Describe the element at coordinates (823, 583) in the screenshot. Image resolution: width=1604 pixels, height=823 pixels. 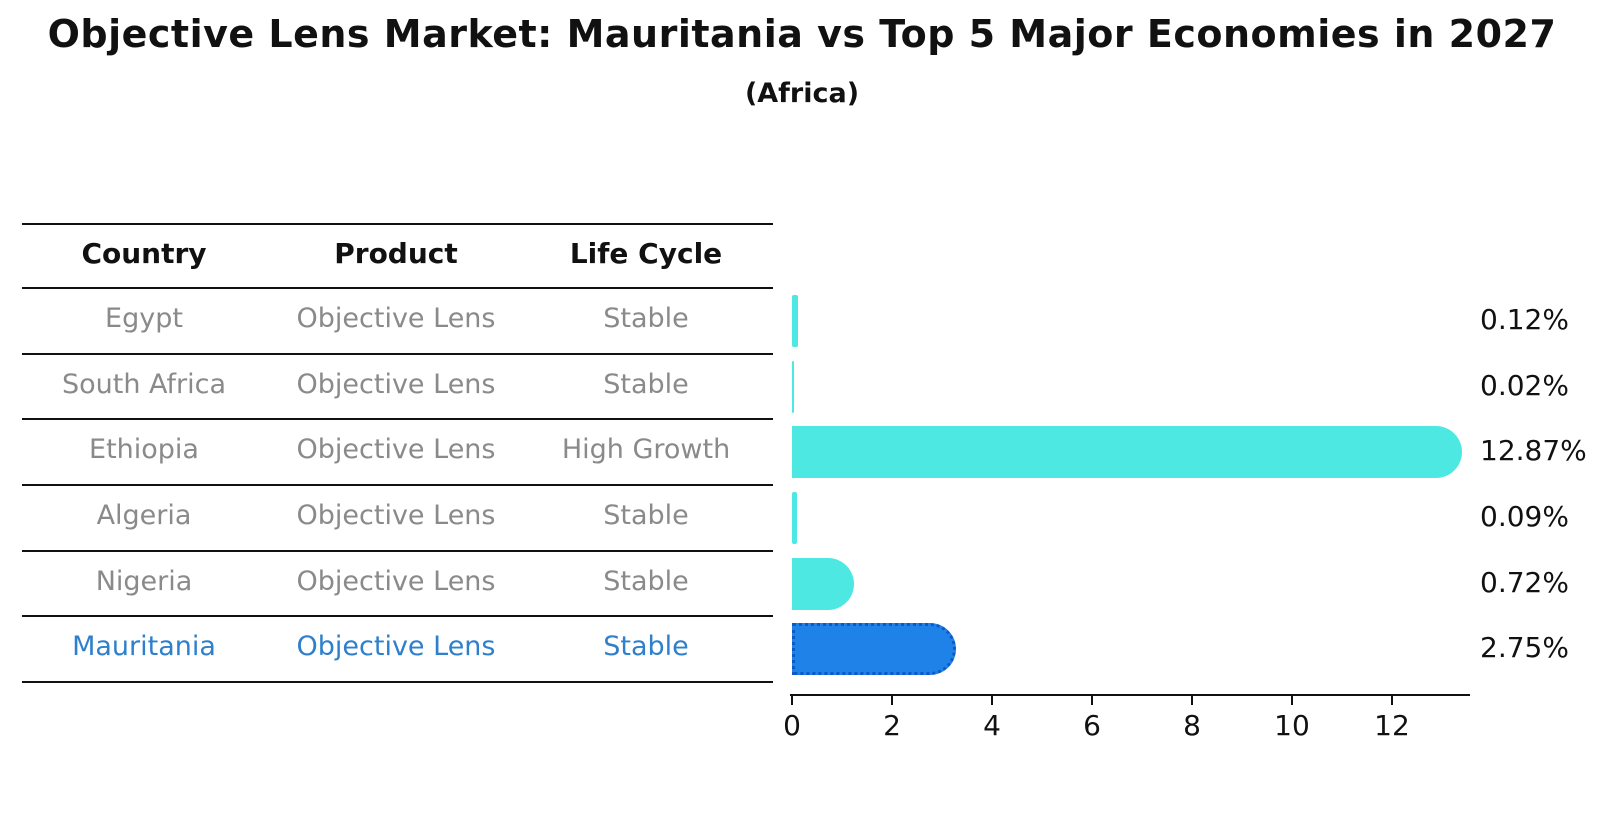
I see `bar-nigeria` at that location.